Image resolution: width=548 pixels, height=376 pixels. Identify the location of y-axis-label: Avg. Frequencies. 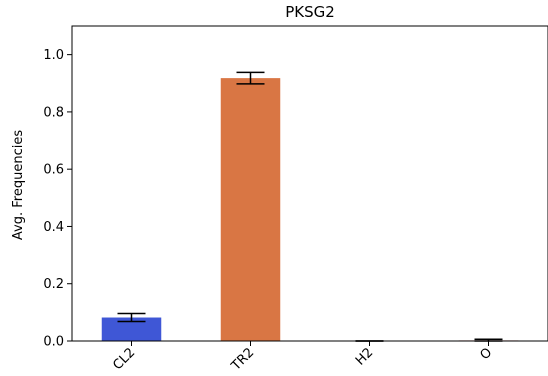
(18, 185).